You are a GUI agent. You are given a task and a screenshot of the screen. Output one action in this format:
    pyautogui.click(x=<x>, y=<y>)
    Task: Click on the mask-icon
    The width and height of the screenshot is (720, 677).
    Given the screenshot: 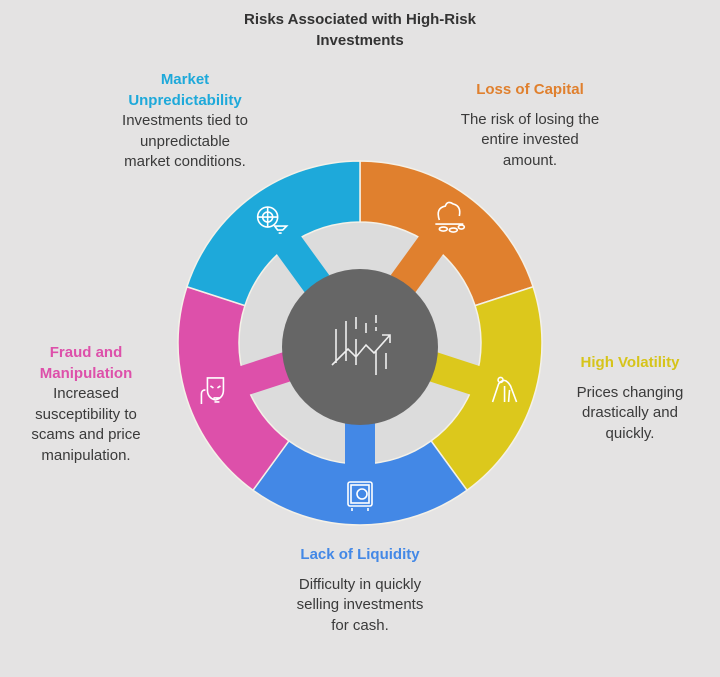 What is the action you would take?
    pyautogui.click(x=212, y=390)
    